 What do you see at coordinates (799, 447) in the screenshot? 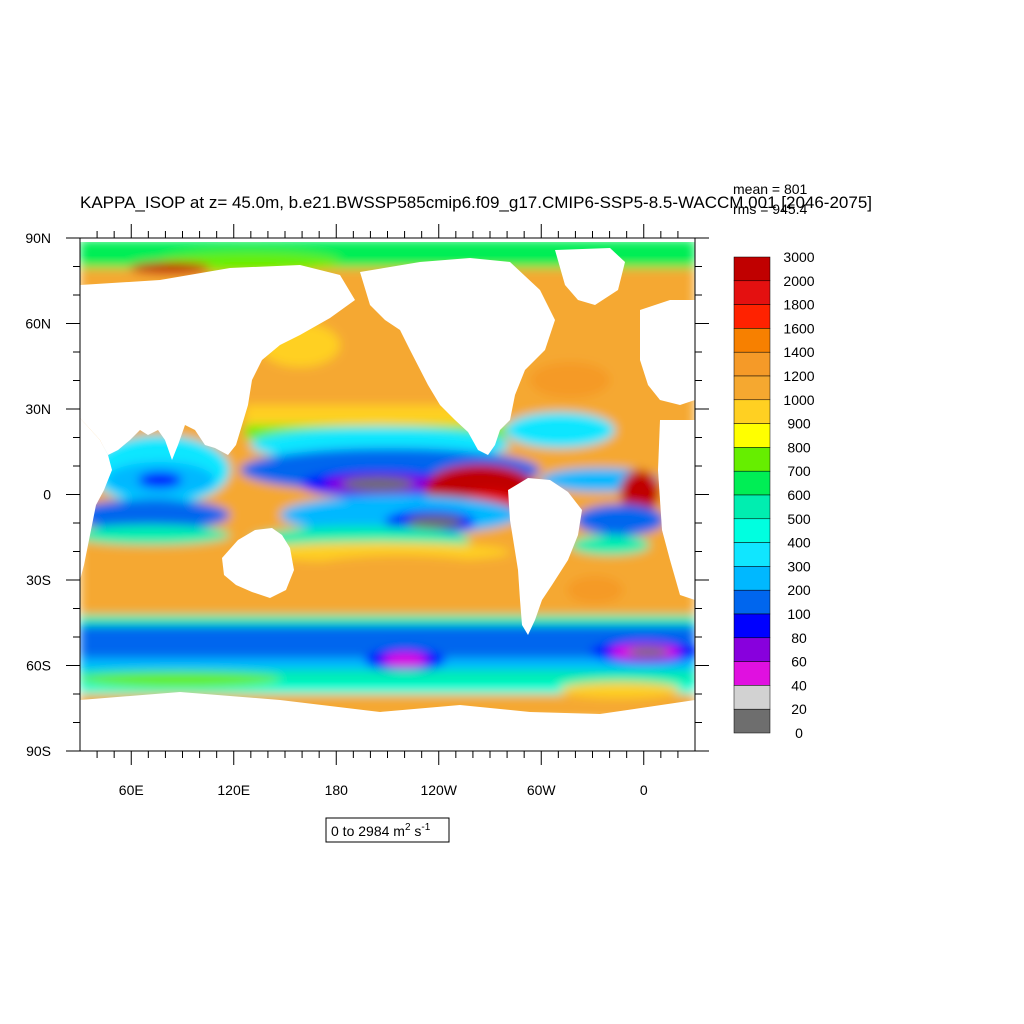
I see `colorbar-label: 800` at bounding box center [799, 447].